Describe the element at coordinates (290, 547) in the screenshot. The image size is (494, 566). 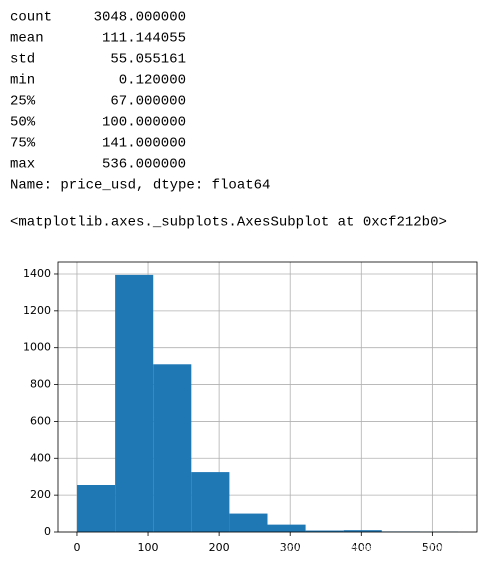
I see `x-tick-label: 300` at that location.